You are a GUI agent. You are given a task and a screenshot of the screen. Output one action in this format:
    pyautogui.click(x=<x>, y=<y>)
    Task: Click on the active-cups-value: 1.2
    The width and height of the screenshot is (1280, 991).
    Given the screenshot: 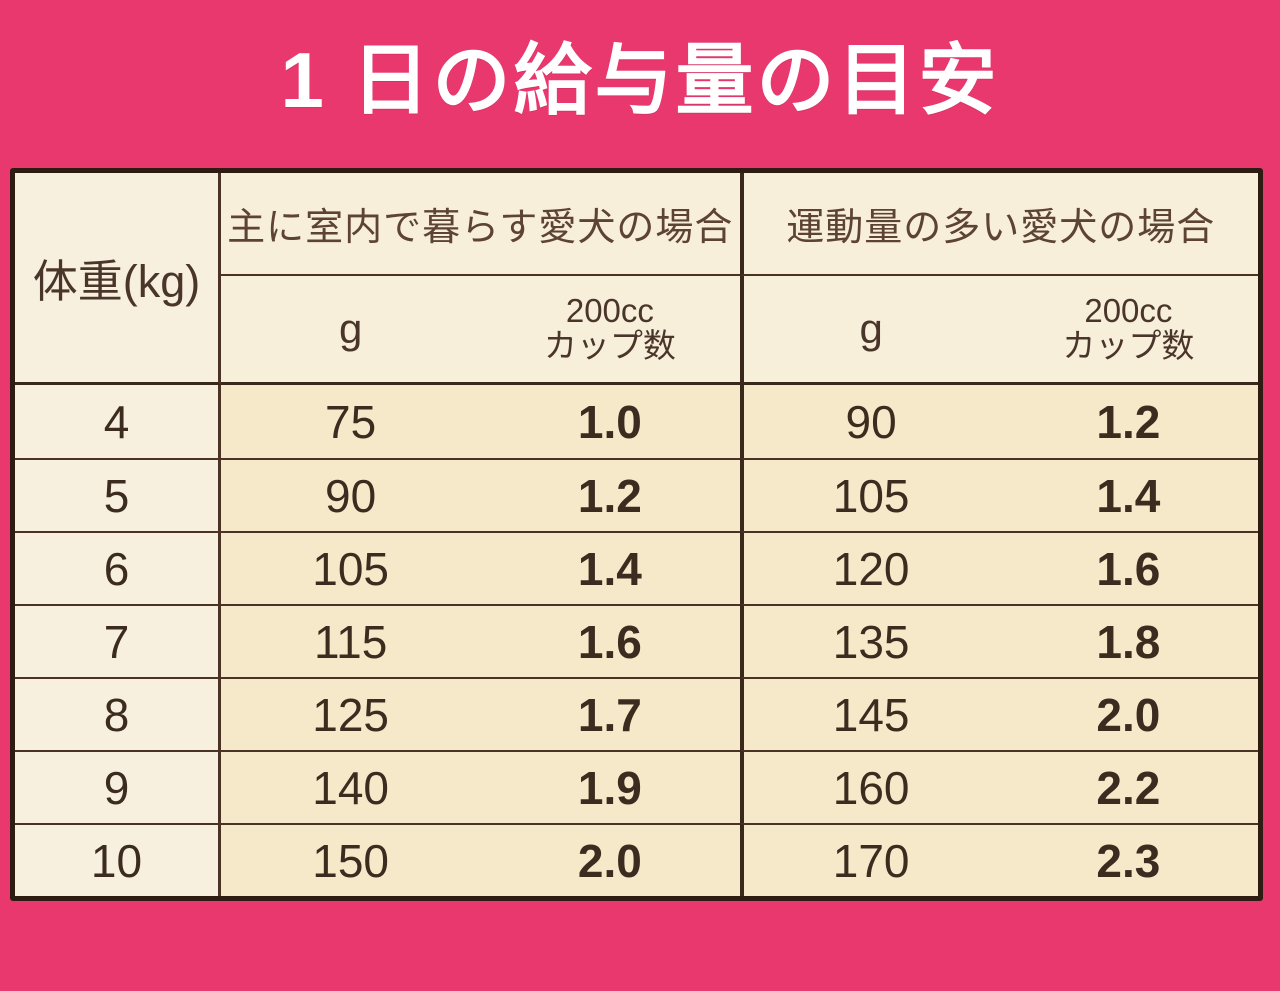 What is the action you would take?
    pyautogui.click(x=1128, y=421)
    